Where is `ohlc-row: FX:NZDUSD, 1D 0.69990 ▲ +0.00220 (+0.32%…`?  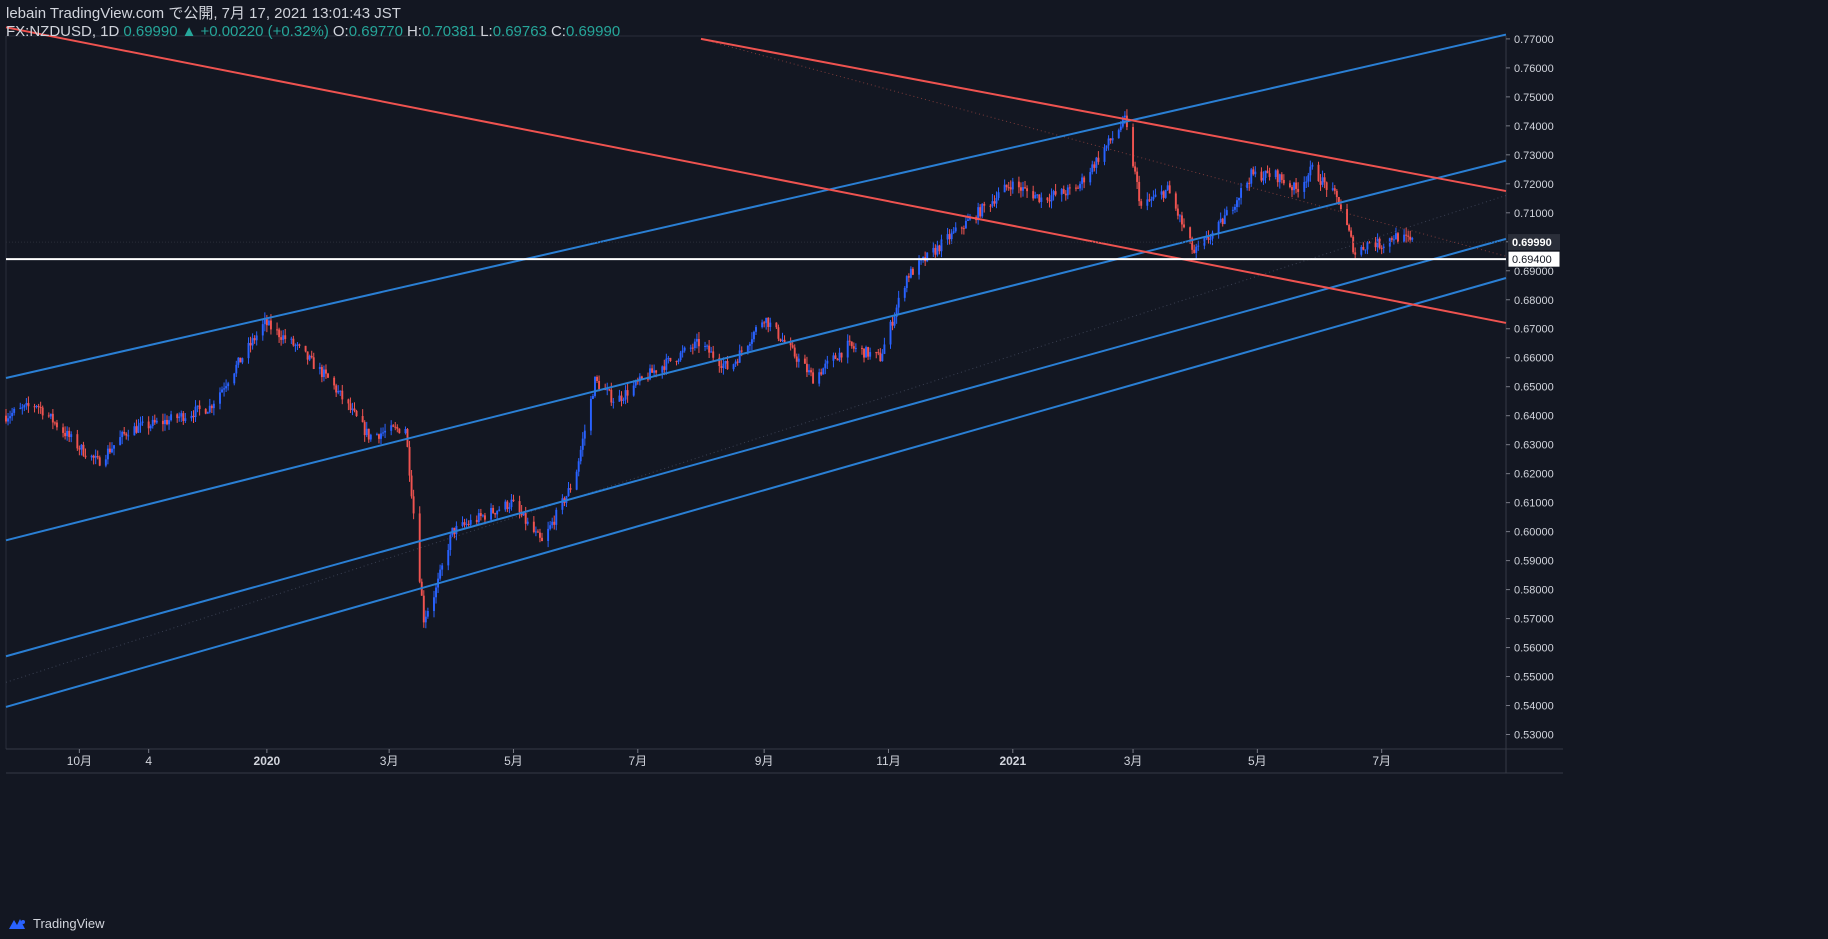
ohlc-row: FX:NZDUSD, 1D 0.69990 ▲ +0.00220 (+0.32%… is located at coordinates (313, 32).